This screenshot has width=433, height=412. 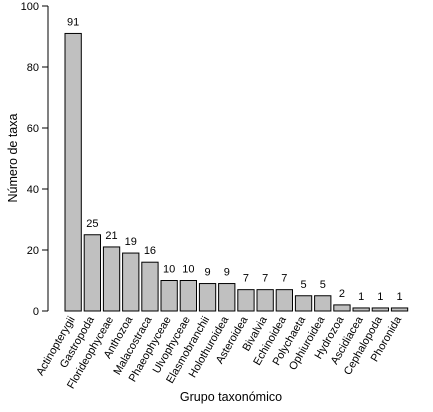 I want to click on bar-value-label: 25, so click(x=92, y=224).